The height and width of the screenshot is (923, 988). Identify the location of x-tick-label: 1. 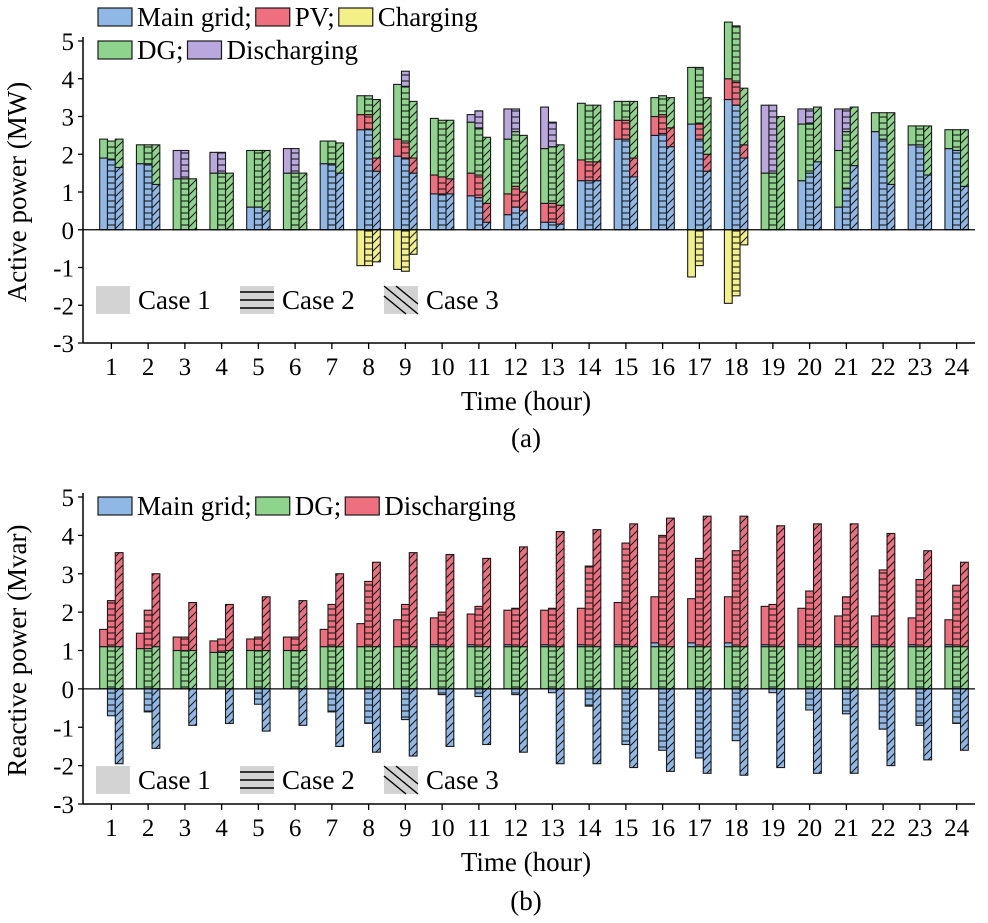
(111, 828).